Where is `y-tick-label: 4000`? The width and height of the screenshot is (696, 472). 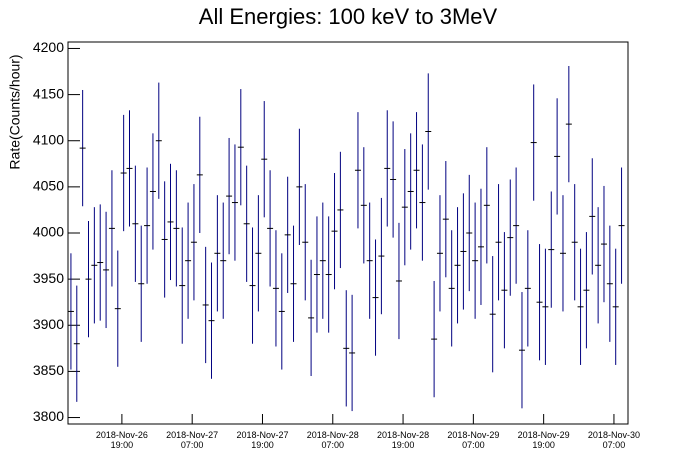
y-tick-label: 4000 is located at coordinates (48, 232).